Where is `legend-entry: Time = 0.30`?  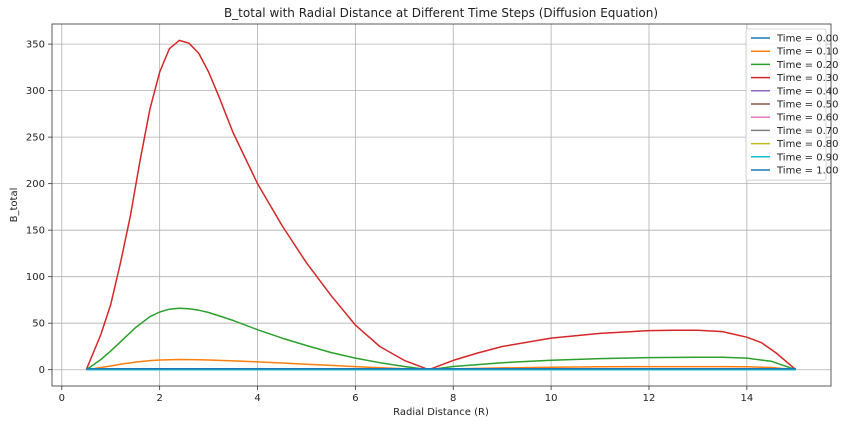
legend-entry: Time = 0.30 is located at coordinates (807, 78).